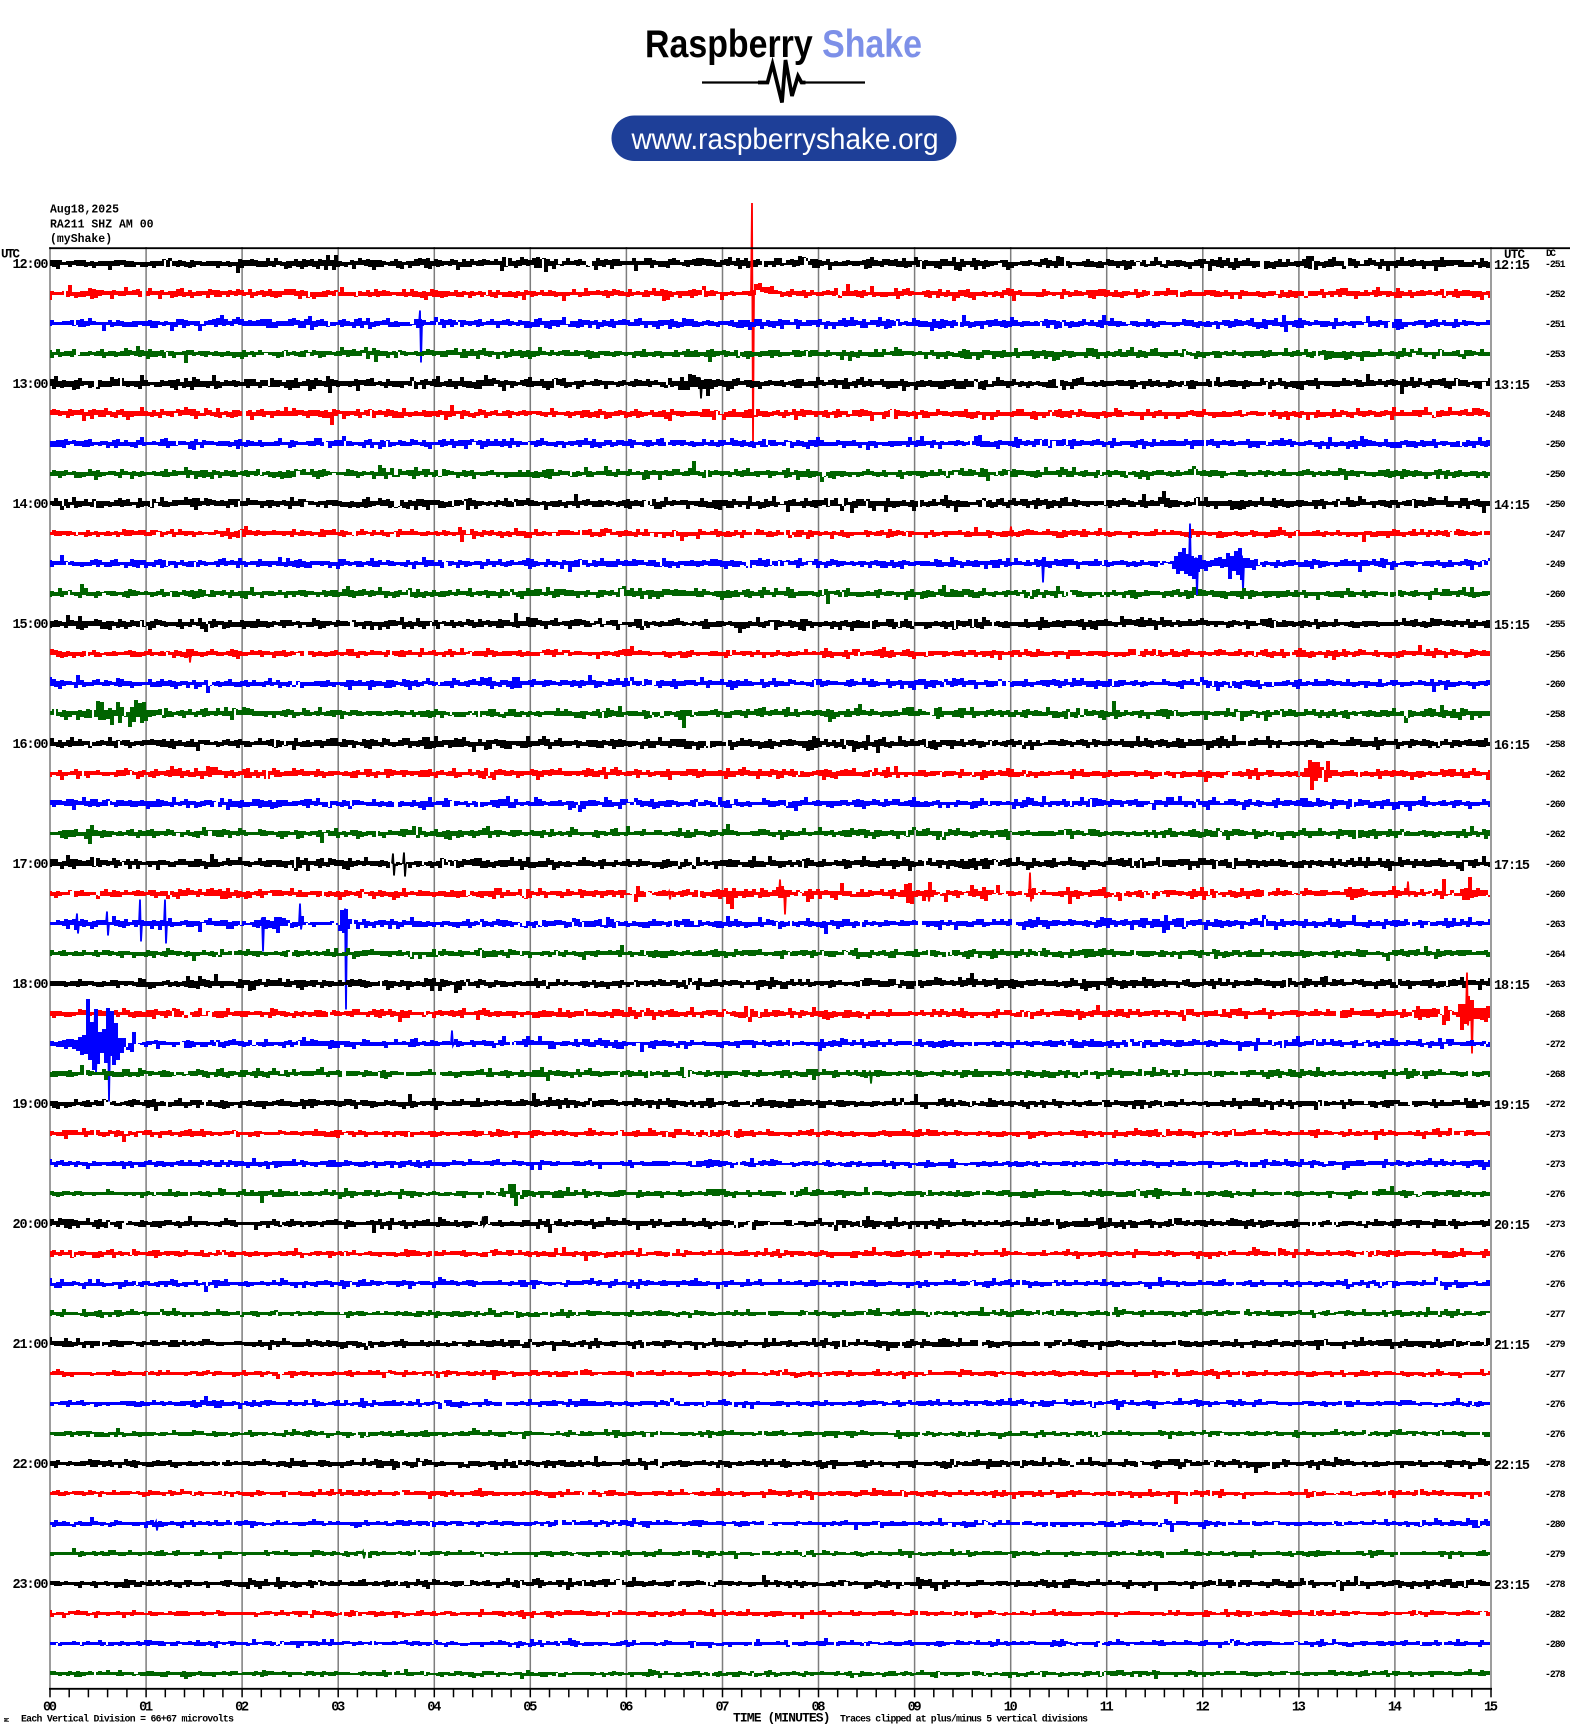 Image resolution: width=1570 pixels, height=1732 pixels. I want to click on svg-text: -248, so click(1555, 414).